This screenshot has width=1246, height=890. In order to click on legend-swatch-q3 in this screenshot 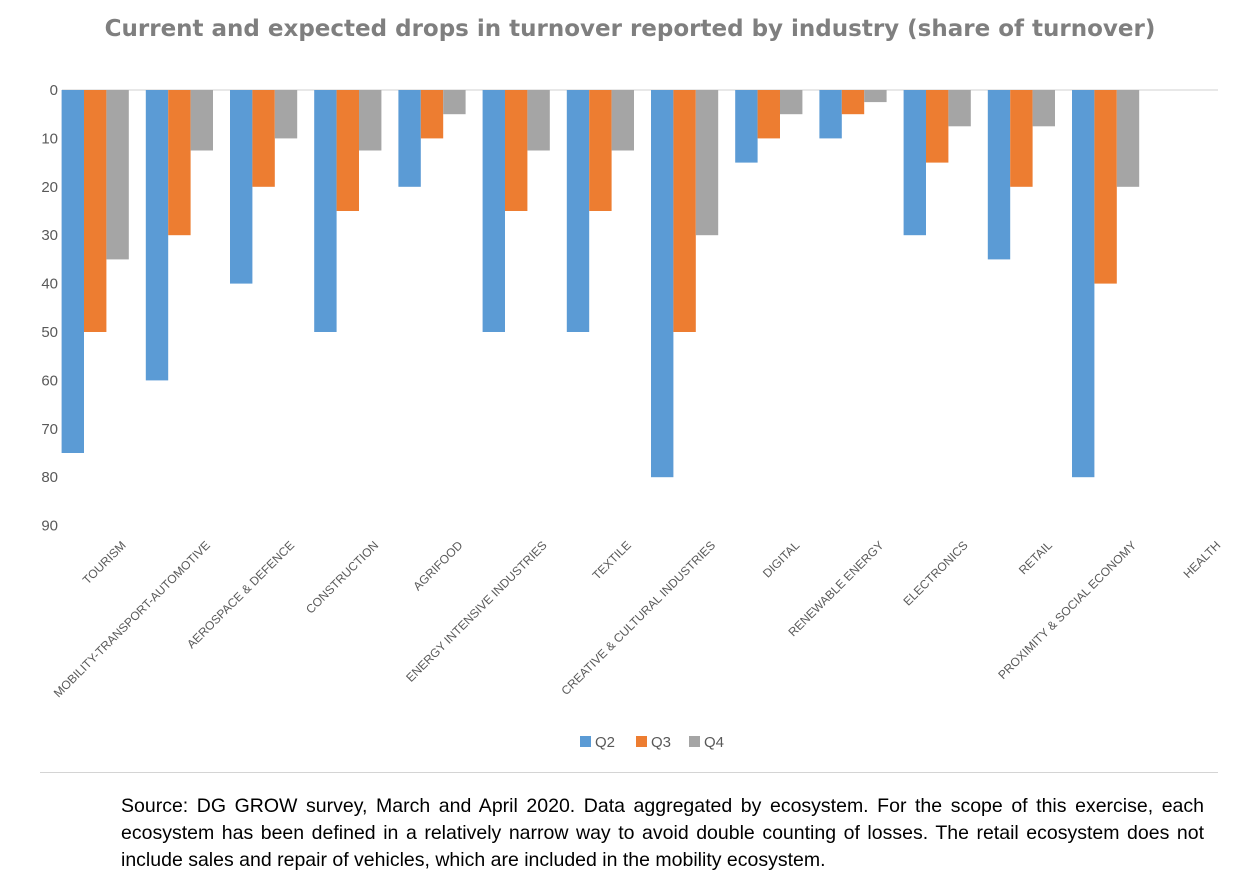, I will do `click(641, 741)`.